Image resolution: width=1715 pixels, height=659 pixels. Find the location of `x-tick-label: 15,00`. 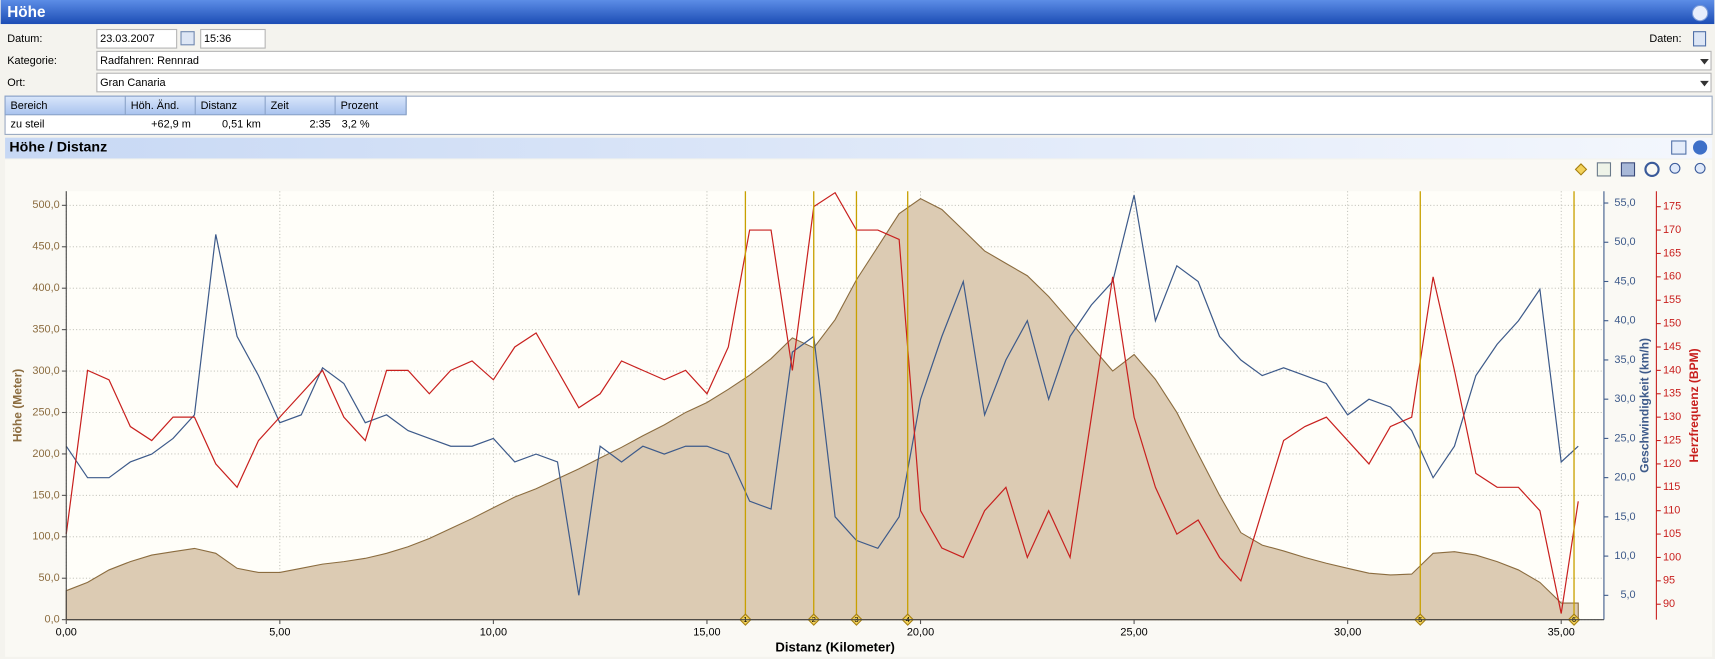

x-tick-label: 15,00 is located at coordinates (706, 633).